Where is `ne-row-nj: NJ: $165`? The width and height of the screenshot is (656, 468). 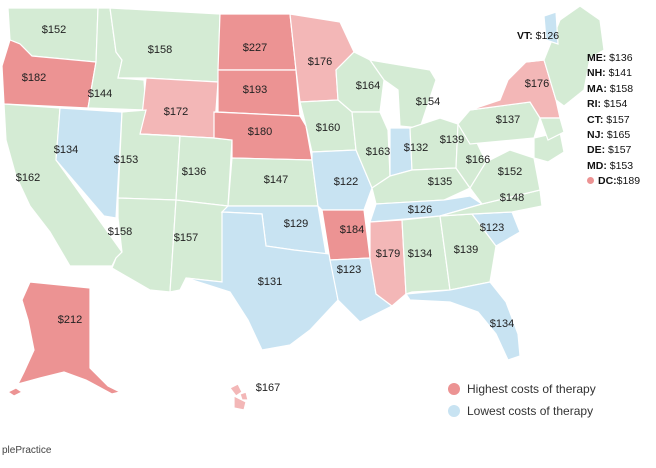 ne-row-nj: NJ: $165 is located at coordinates (609, 134).